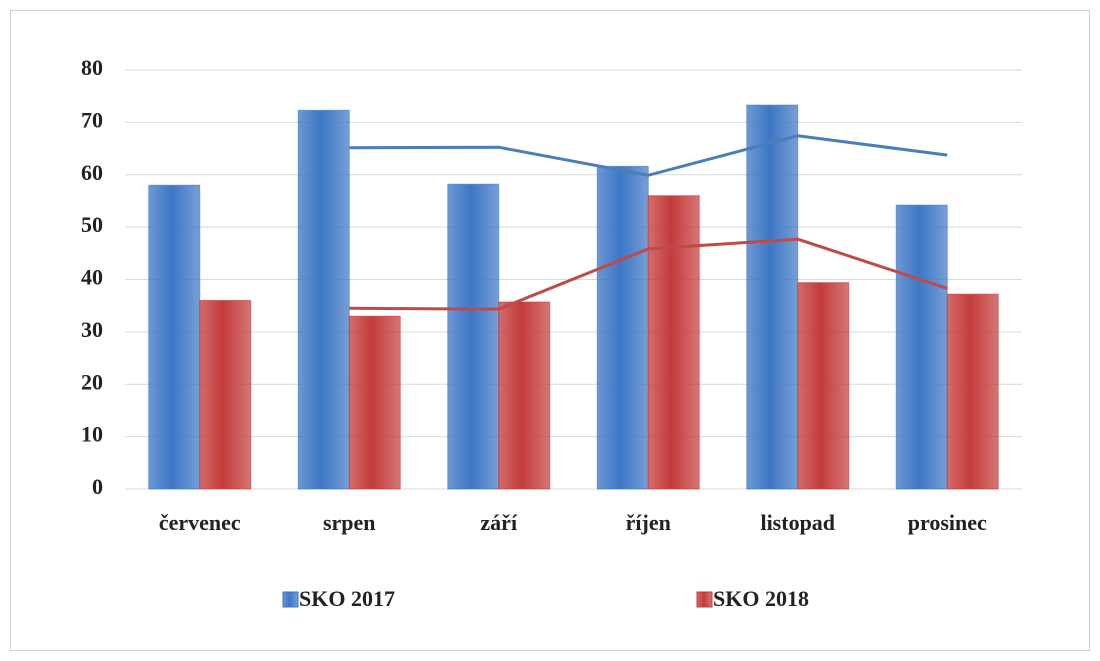 Image resolution: width=1100 pixels, height=661 pixels. I want to click on y-tick-label: 60, so click(92, 172).